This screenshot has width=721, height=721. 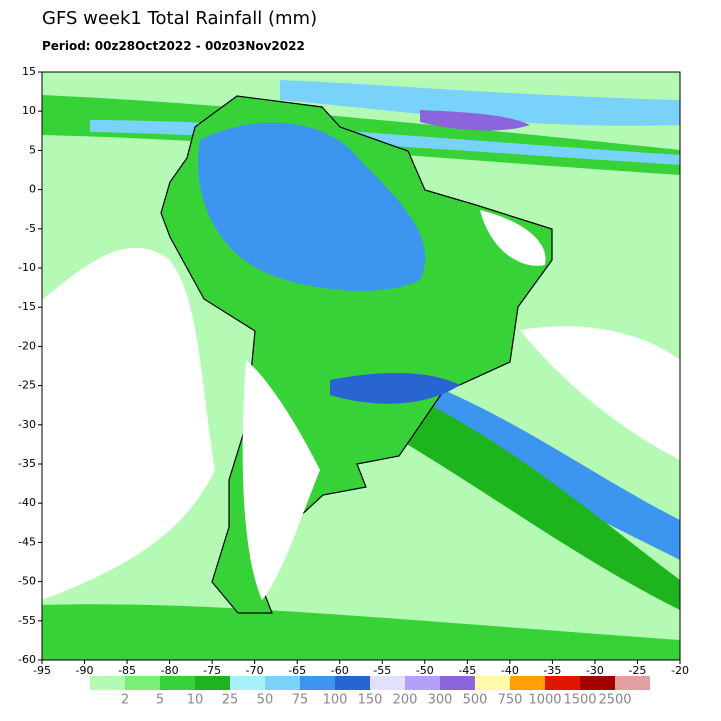 What do you see at coordinates (637, 670) in the screenshot?
I see `x-tick-label: -25` at bounding box center [637, 670].